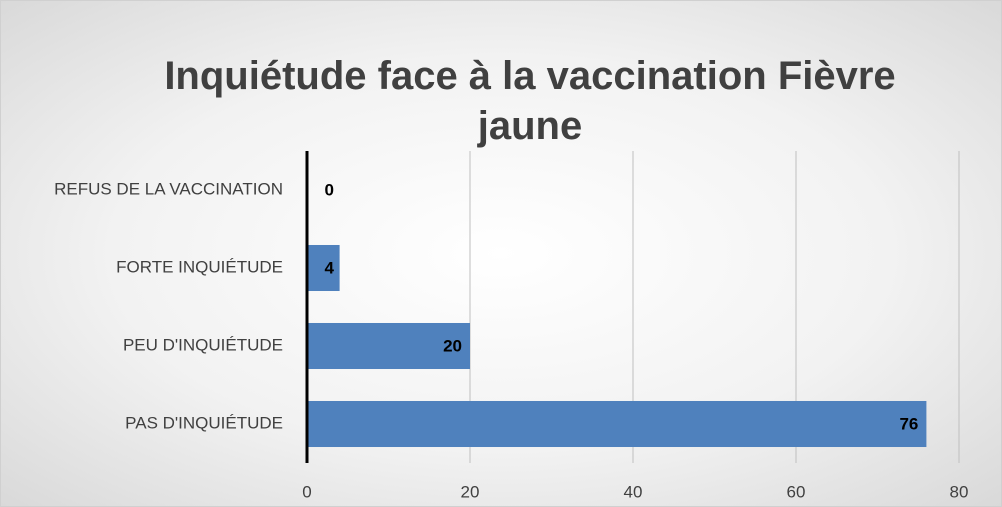 The width and height of the screenshot is (1002, 507). Describe the element at coordinates (204, 422) in the screenshot. I see `y-tick-label: PAS D'INQUIÉTUDE` at that location.